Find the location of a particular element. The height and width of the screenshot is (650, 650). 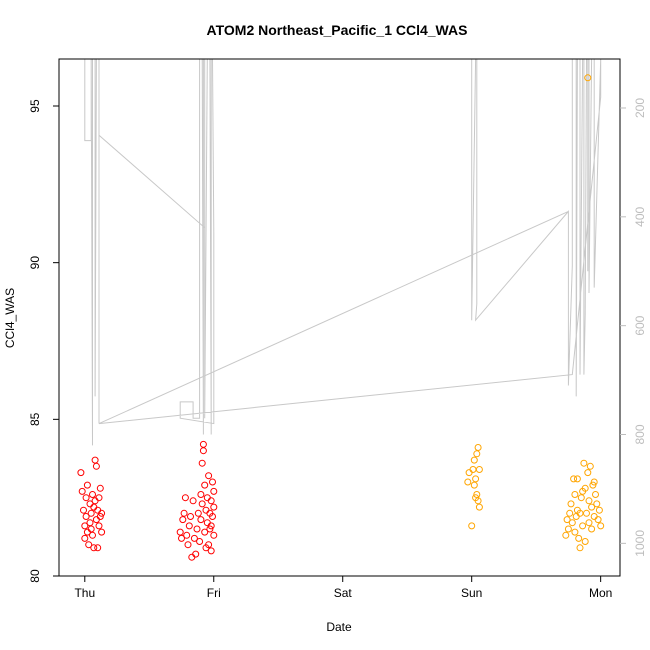

y-tick-label: 85 is located at coordinates (35, 419).